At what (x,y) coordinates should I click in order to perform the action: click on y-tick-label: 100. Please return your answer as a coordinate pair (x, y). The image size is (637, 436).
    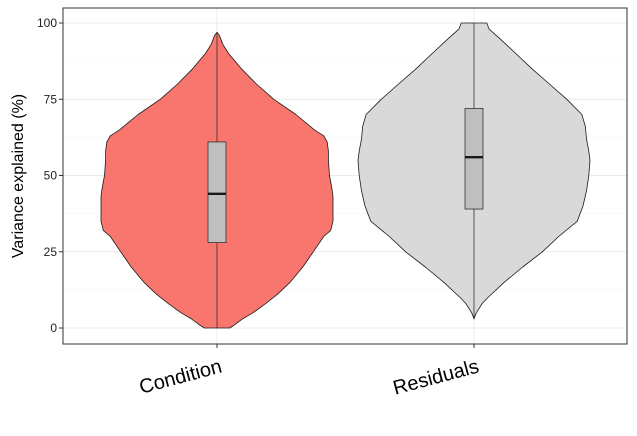
    Looking at the image, I should click on (47, 23).